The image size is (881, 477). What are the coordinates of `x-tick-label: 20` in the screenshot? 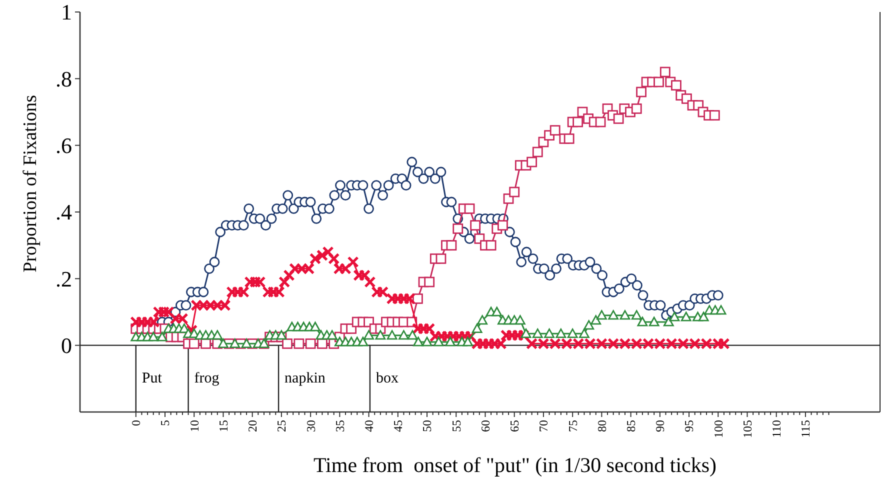 It's located at (253, 426).